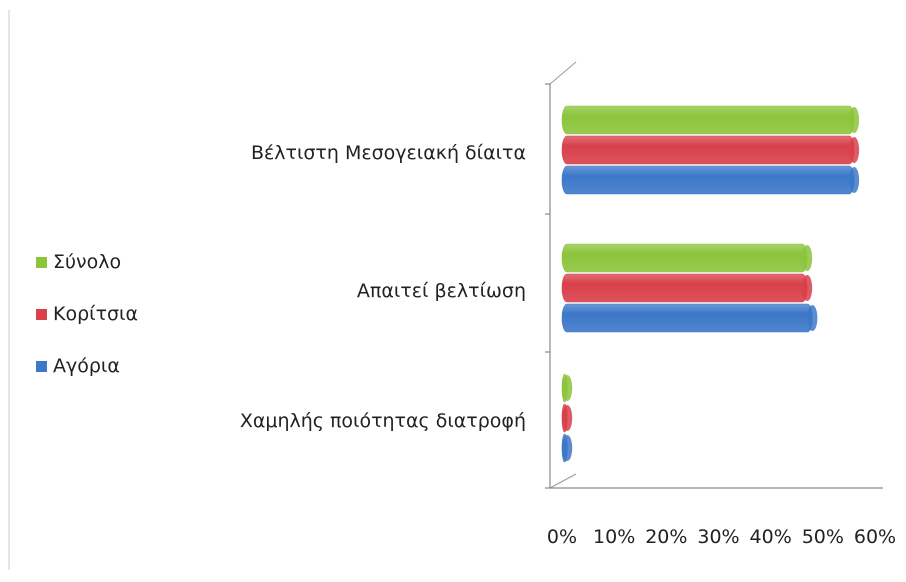  Describe the element at coordinates (562, 537) in the screenshot. I see `x-tick-label: 0%` at that location.